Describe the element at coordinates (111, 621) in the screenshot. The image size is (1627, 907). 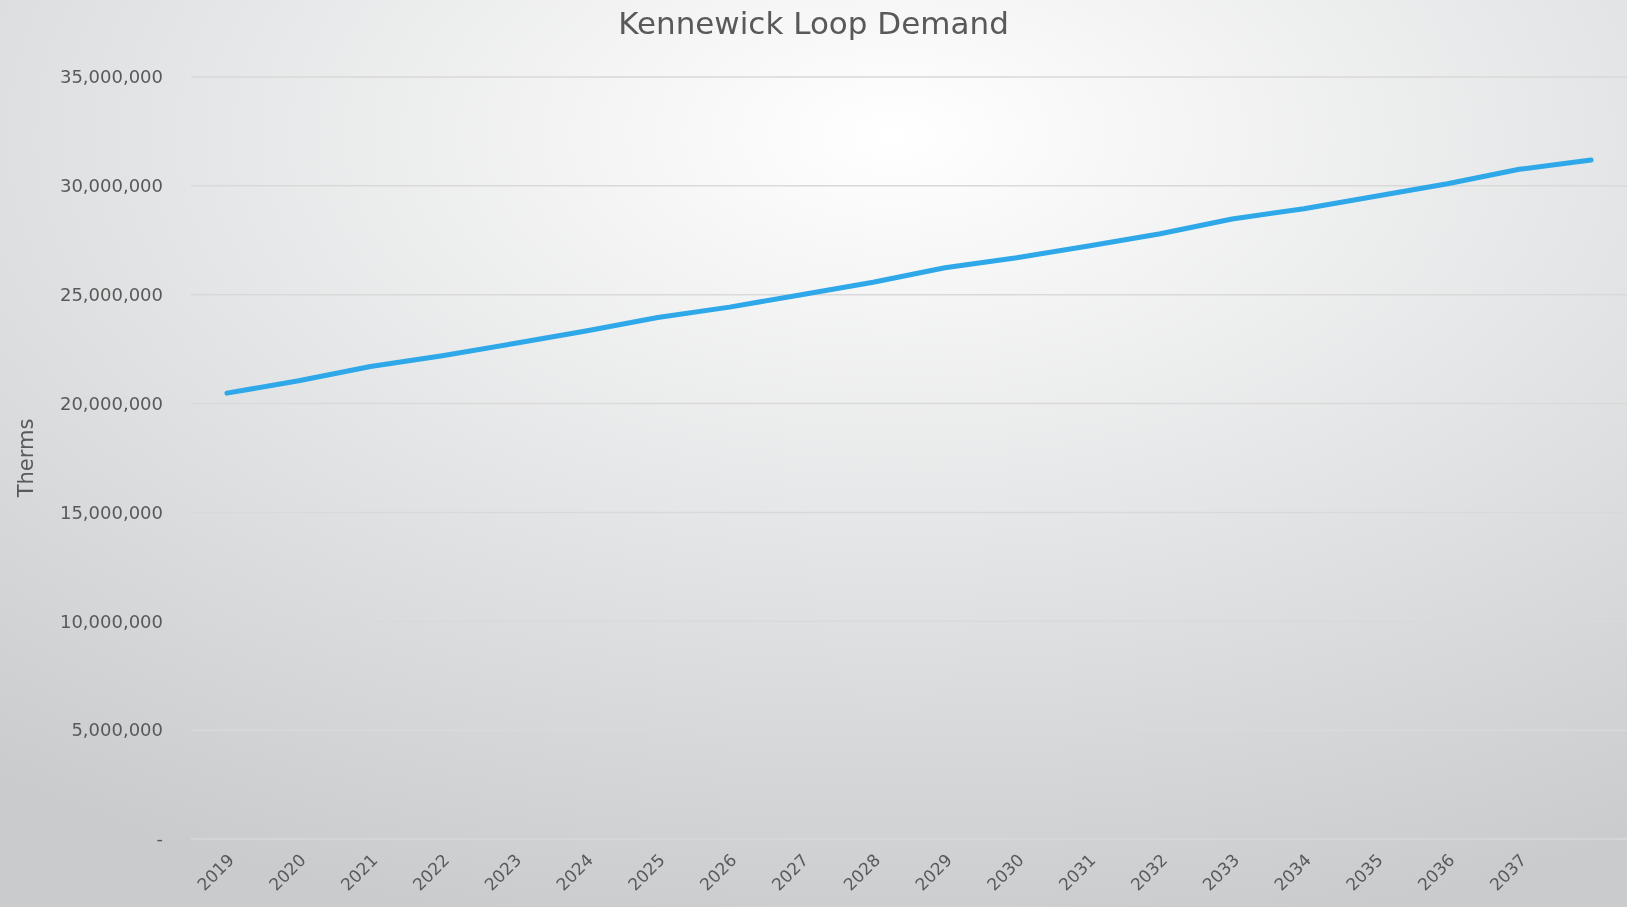
I see `y-tick-label: 10,000,000` at that location.